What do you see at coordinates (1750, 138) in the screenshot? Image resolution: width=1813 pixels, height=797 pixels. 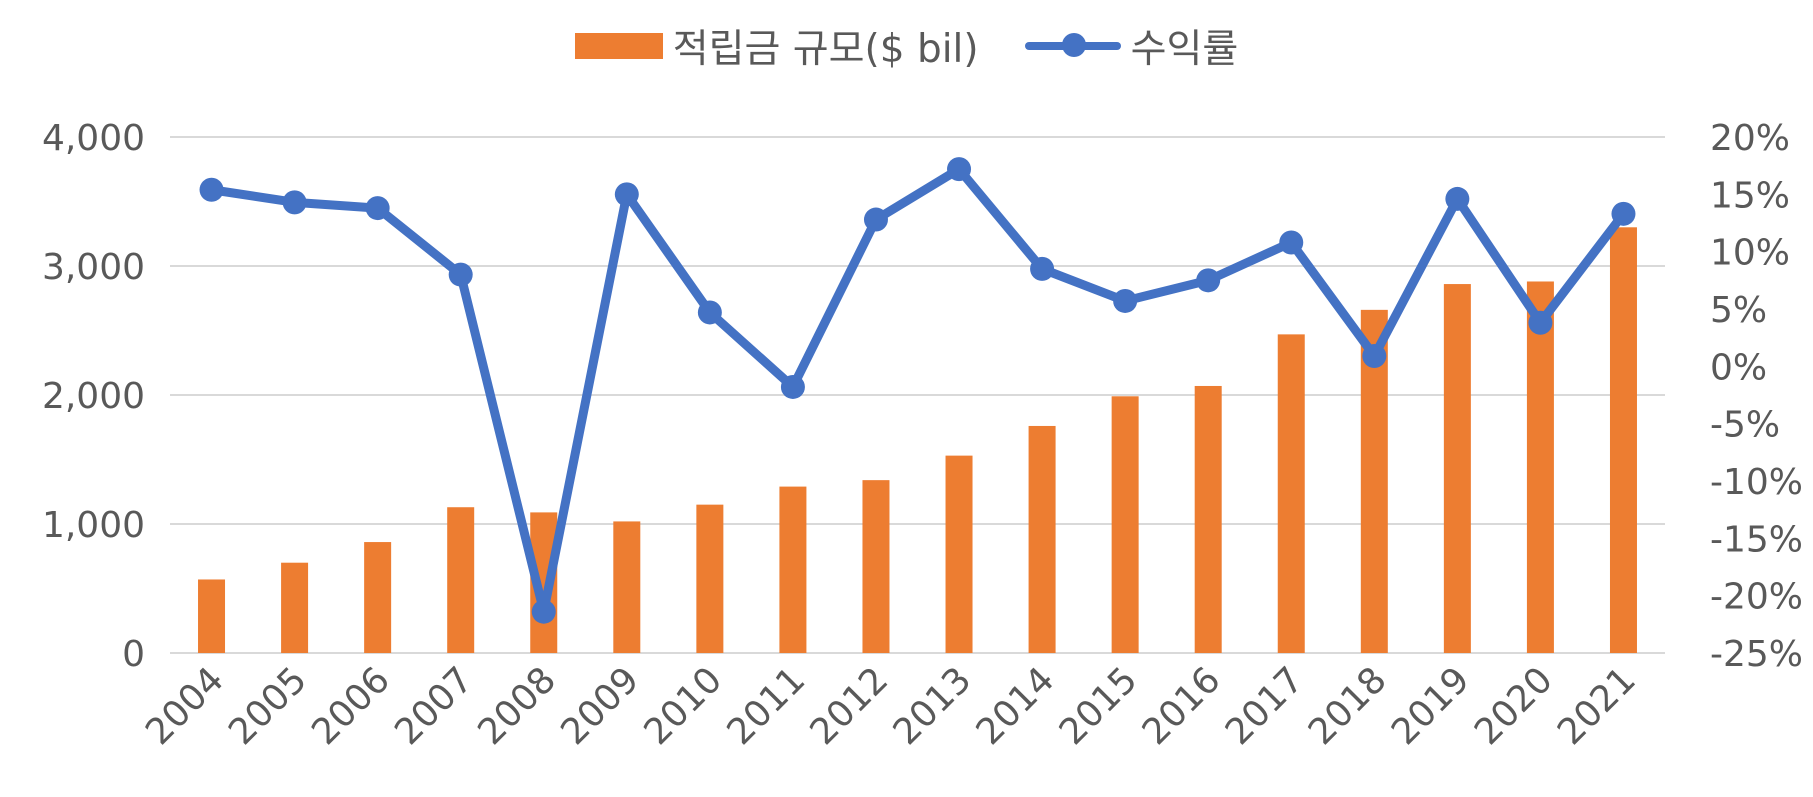 I see `y-right-tick-label: 20%` at bounding box center [1750, 138].